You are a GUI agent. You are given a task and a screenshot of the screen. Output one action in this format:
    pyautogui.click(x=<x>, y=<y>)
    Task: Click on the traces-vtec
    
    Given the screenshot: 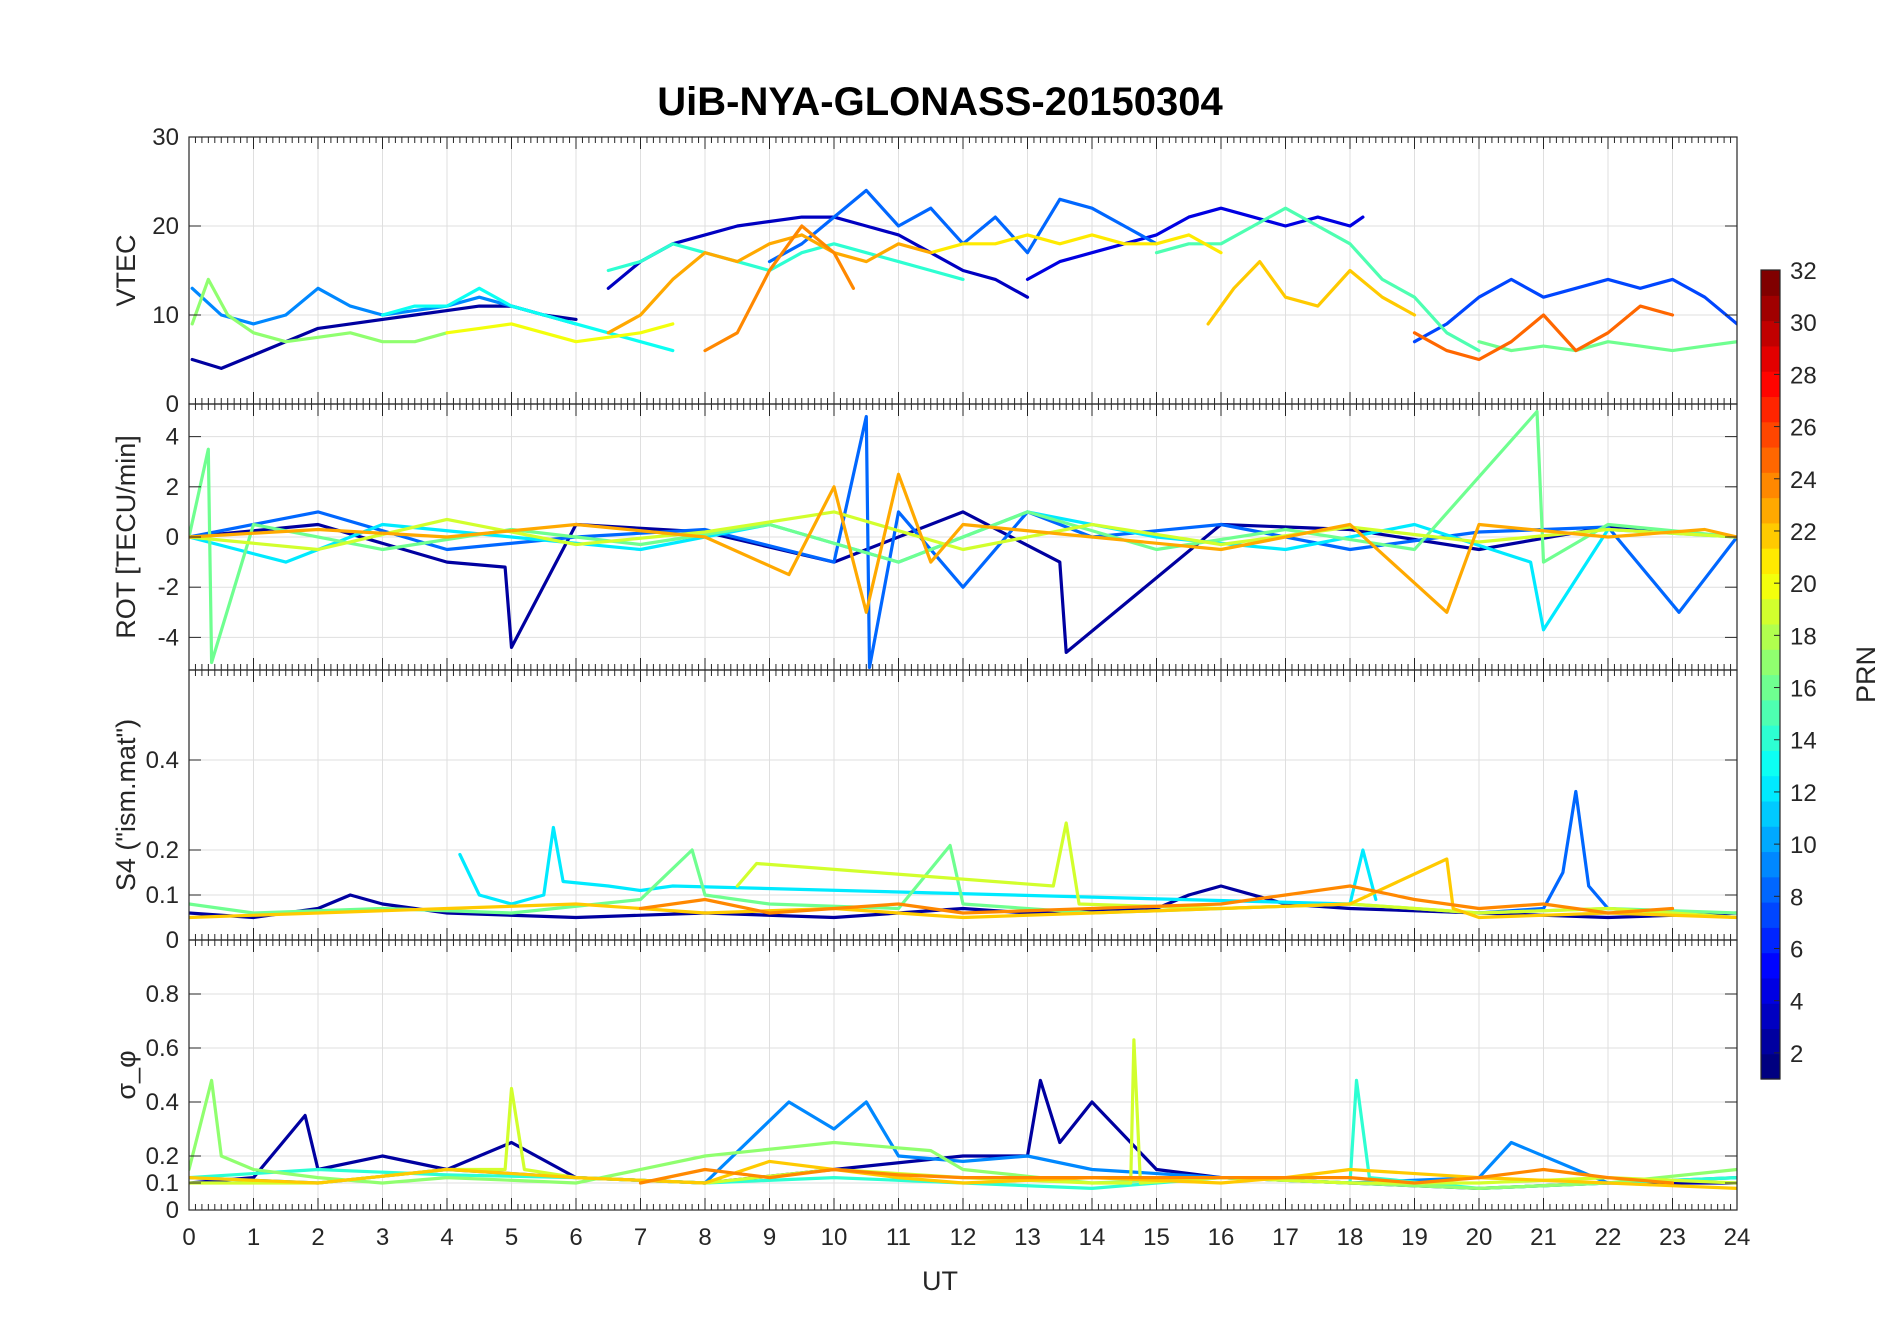 What is the action you would take?
    pyautogui.click(x=963, y=279)
    